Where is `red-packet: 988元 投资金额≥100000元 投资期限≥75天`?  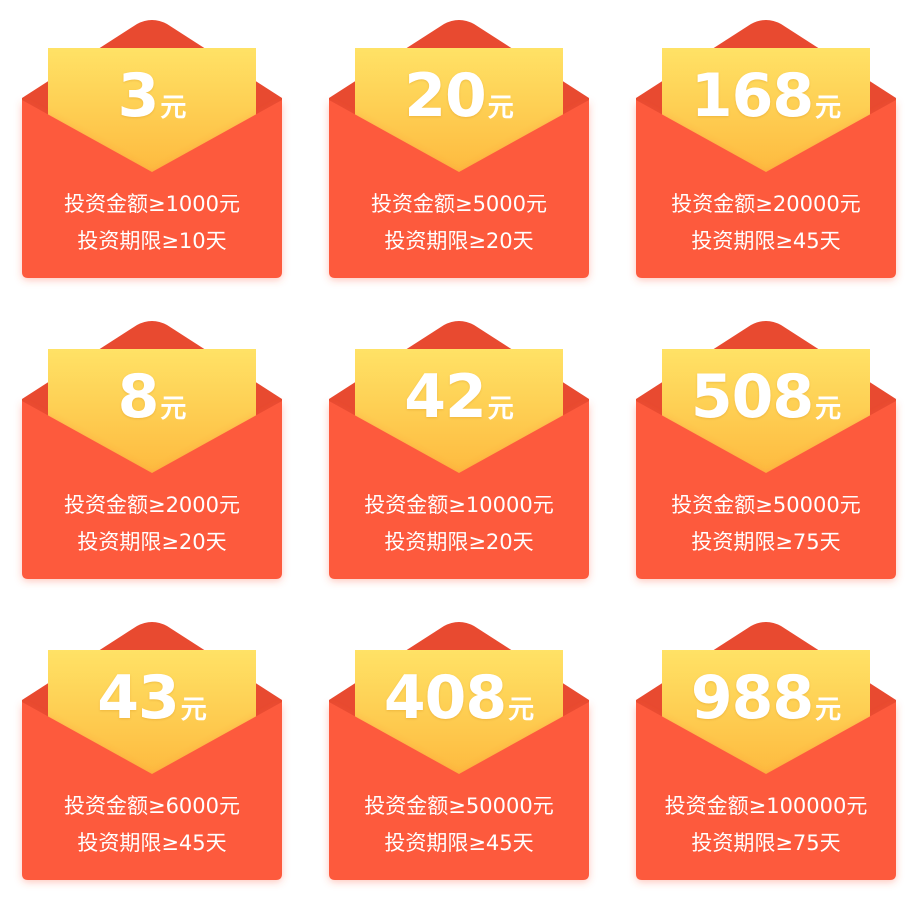
red-packet: 988元 投资金额≥100000元 投资期限≥75天 is located at coordinates (766, 752).